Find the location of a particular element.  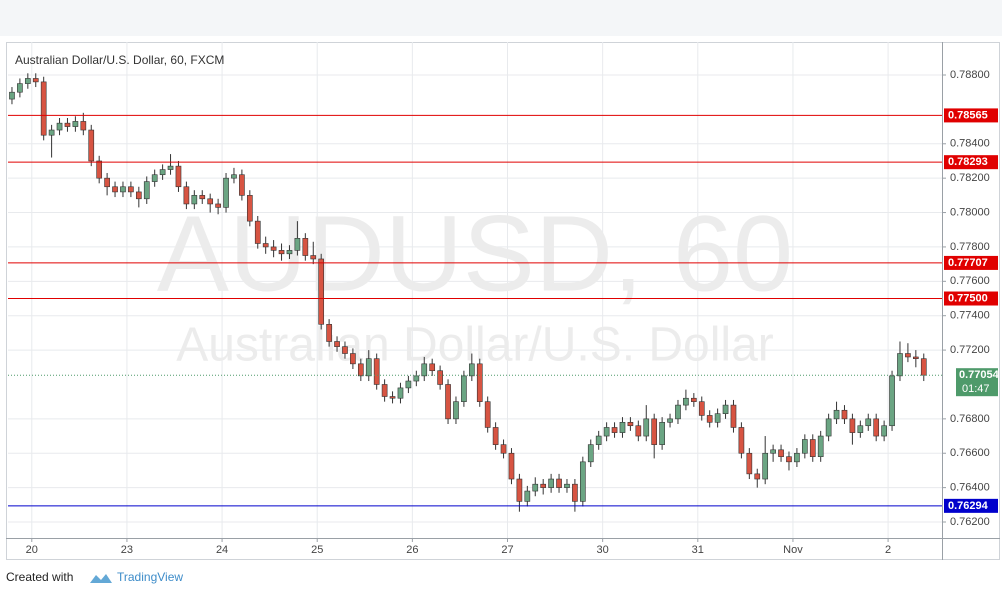

tradingview-link: TradingView is located at coordinates (150, 577).